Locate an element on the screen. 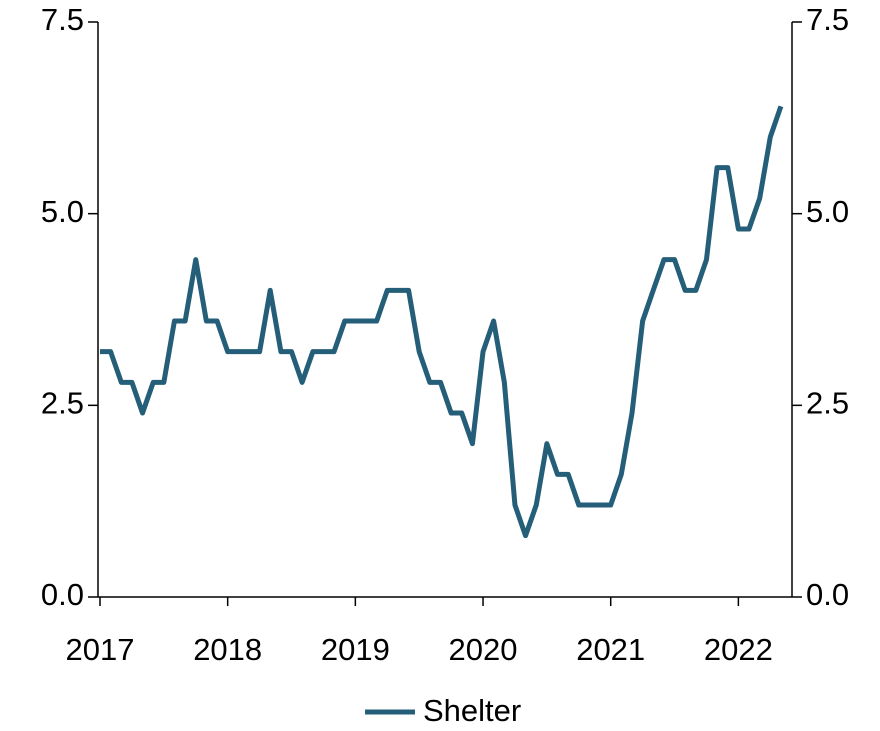 Image resolution: width=880 pixels, height=731 pixels. y-tick-label: 0.0 is located at coordinates (62, 594).